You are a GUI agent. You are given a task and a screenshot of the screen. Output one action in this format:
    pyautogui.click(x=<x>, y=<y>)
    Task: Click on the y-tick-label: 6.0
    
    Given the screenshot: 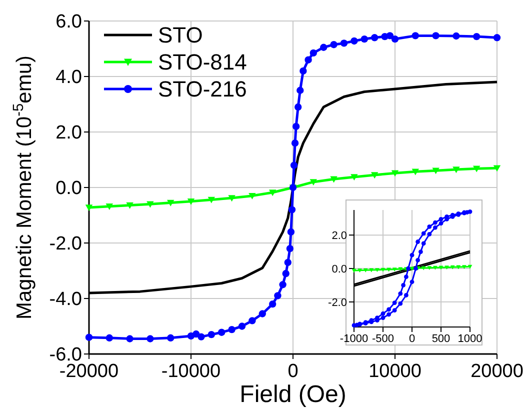 What is the action you would take?
    pyautogui.click(x=69, y=22)
    